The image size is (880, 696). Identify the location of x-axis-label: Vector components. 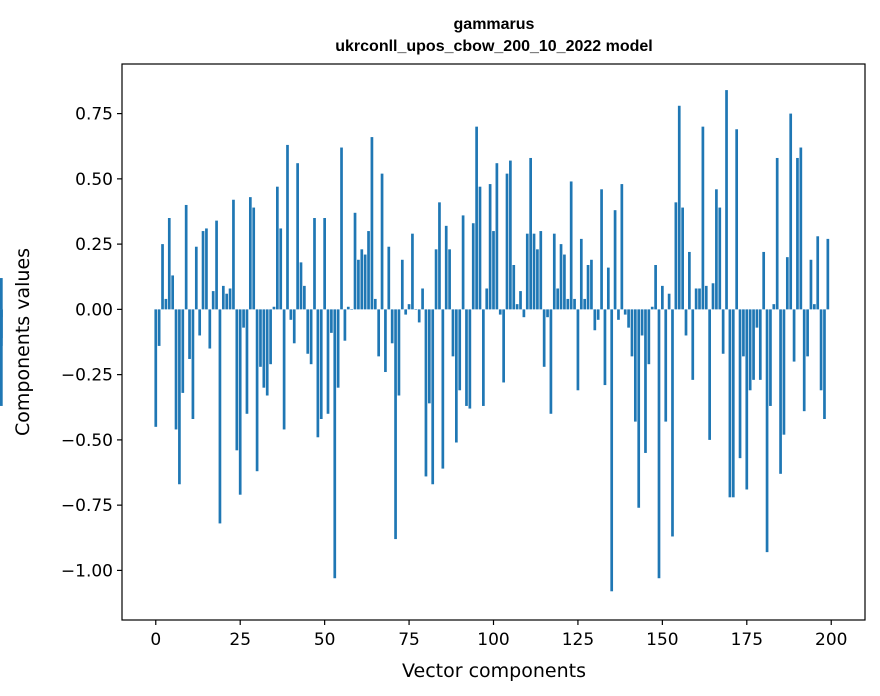
(494, 671).